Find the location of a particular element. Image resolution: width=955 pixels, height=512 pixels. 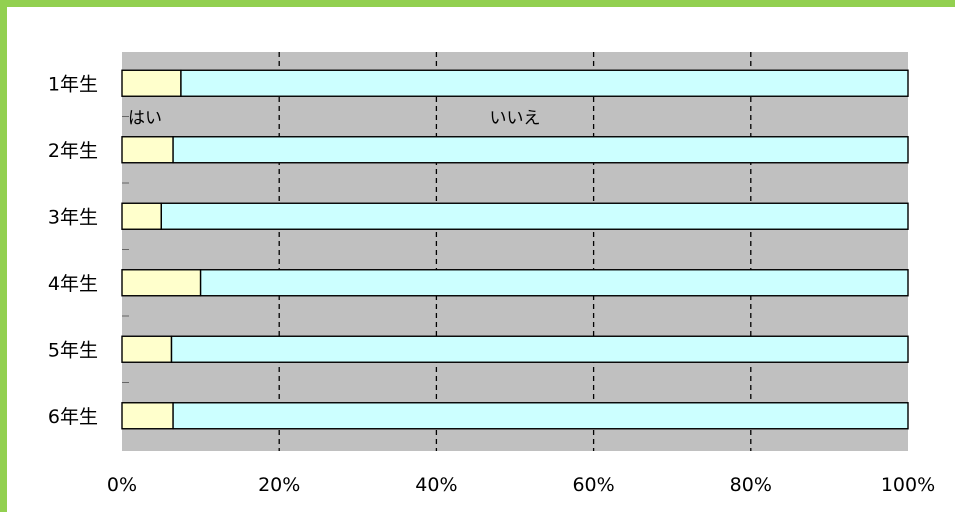

category-label: 2年生 is located at coordinates (73, 151).